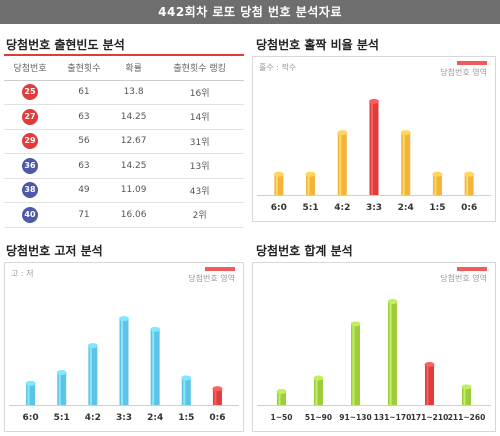 The image size is (500, 436). Describe the element at coordinates (463, 72) in the screenshot. I see `legend-label: 당첨번호 영역` at that location.